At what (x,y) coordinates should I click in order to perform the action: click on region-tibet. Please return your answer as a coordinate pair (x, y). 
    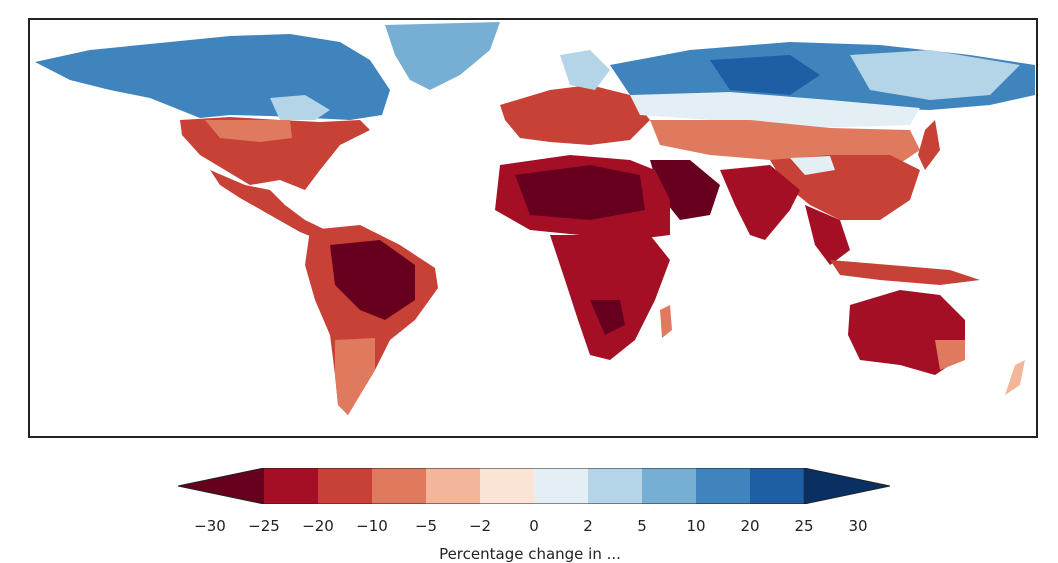
    Looking at the image, I should click on (812, 165).